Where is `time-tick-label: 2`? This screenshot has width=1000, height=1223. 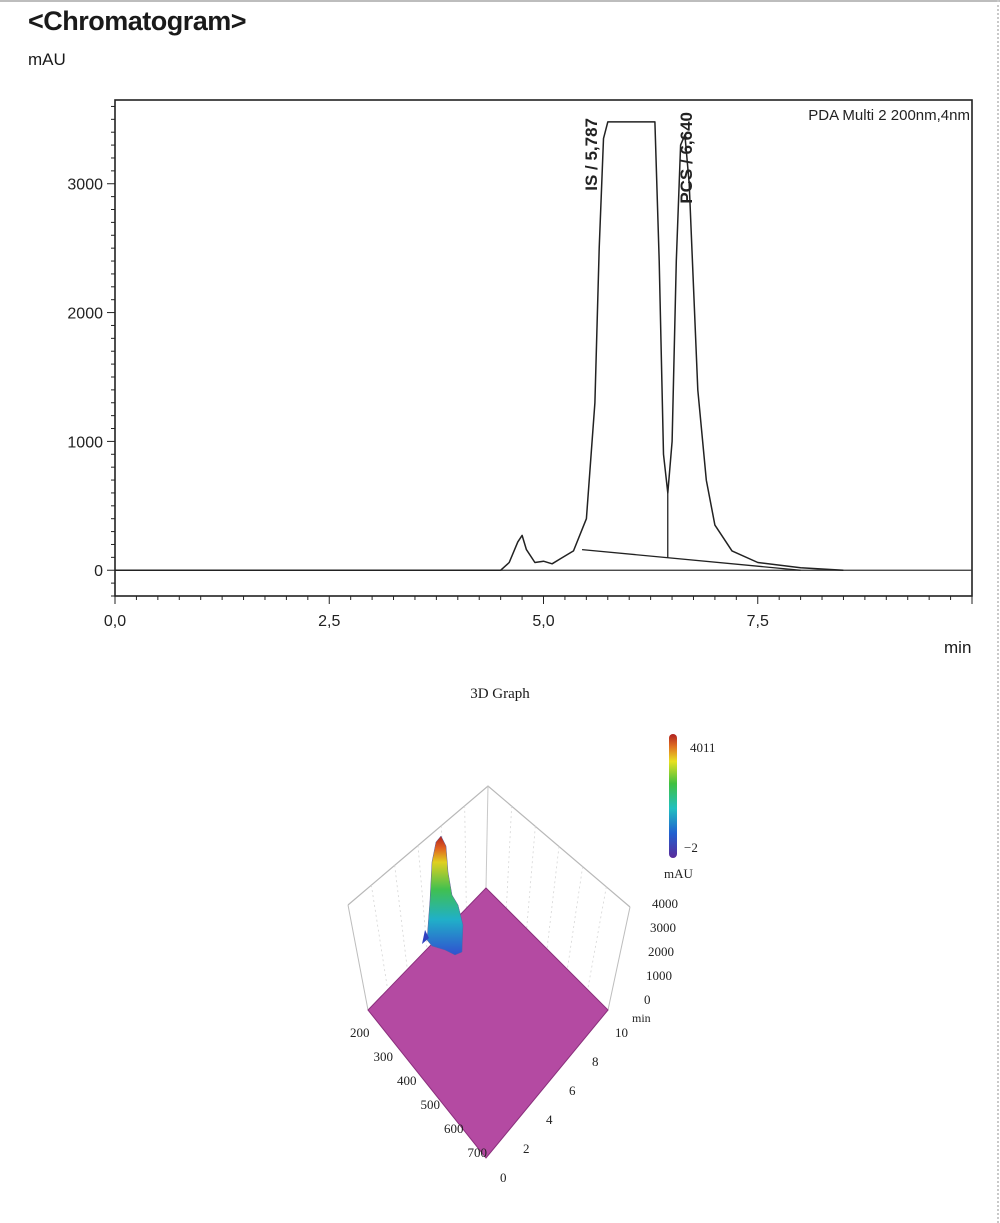 time-tick-label: 2 is located at coordinates (526, 1148).